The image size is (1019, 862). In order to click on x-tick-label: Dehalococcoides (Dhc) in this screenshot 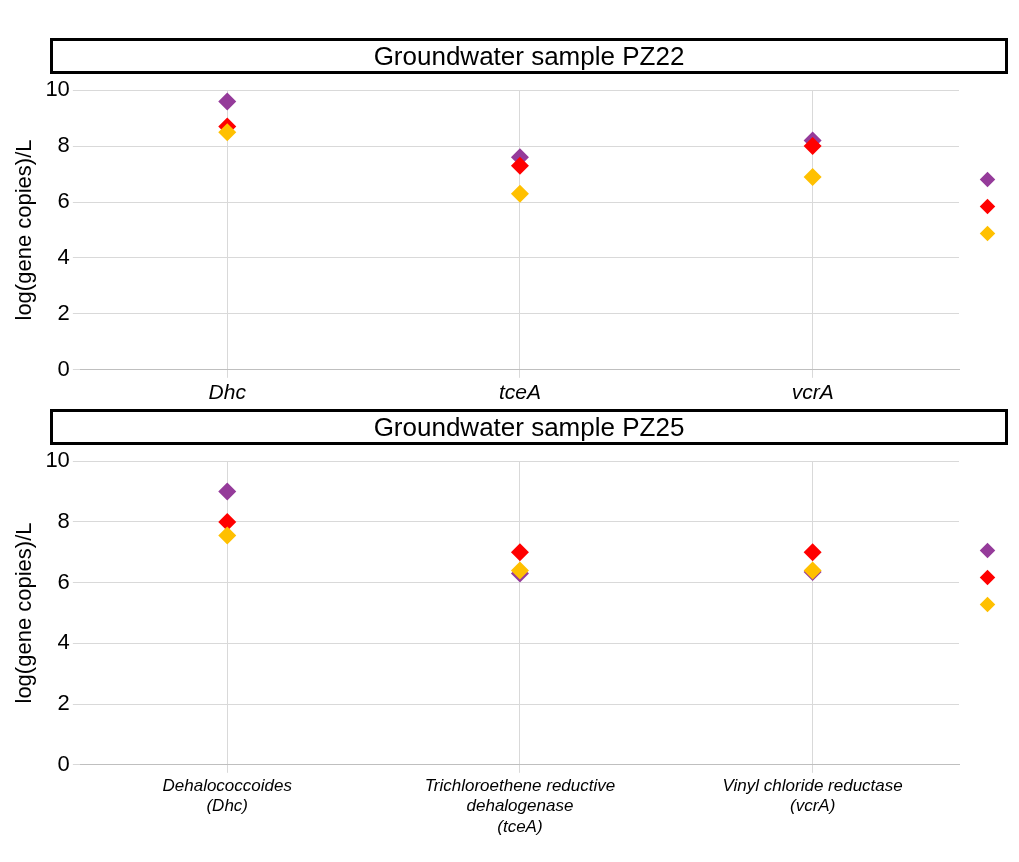, I will do `click(227, 795)`.